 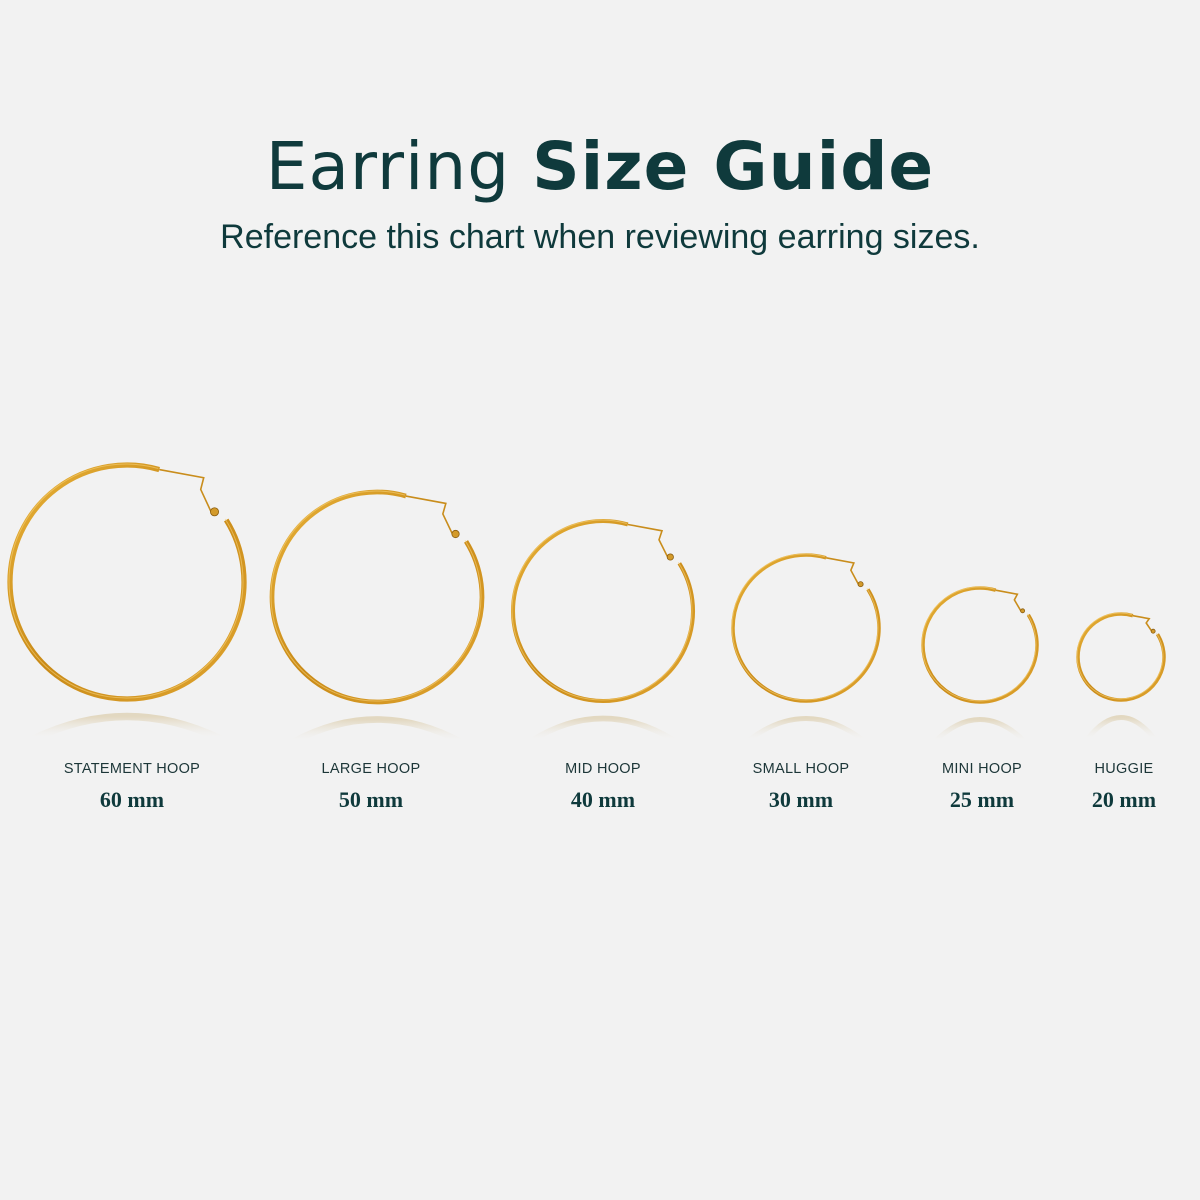 I want to click on hoop-size-label: 50 mm, so click(x=371, y=799).